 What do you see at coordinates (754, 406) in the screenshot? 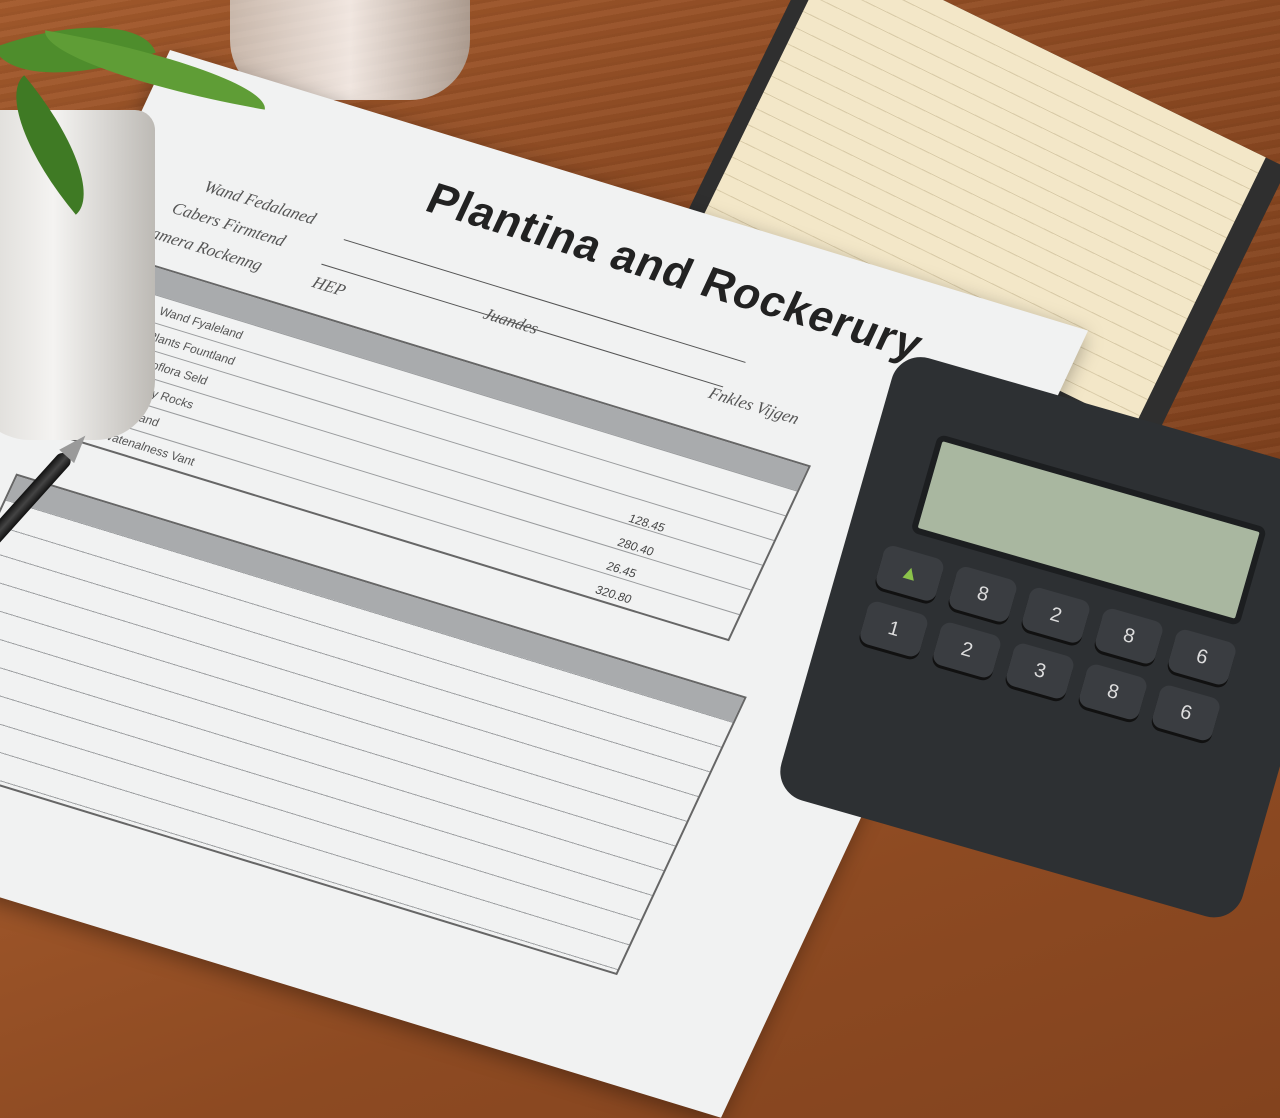
I see `field-text: Fnkles Vijgen` at bounding box center [754, 406].